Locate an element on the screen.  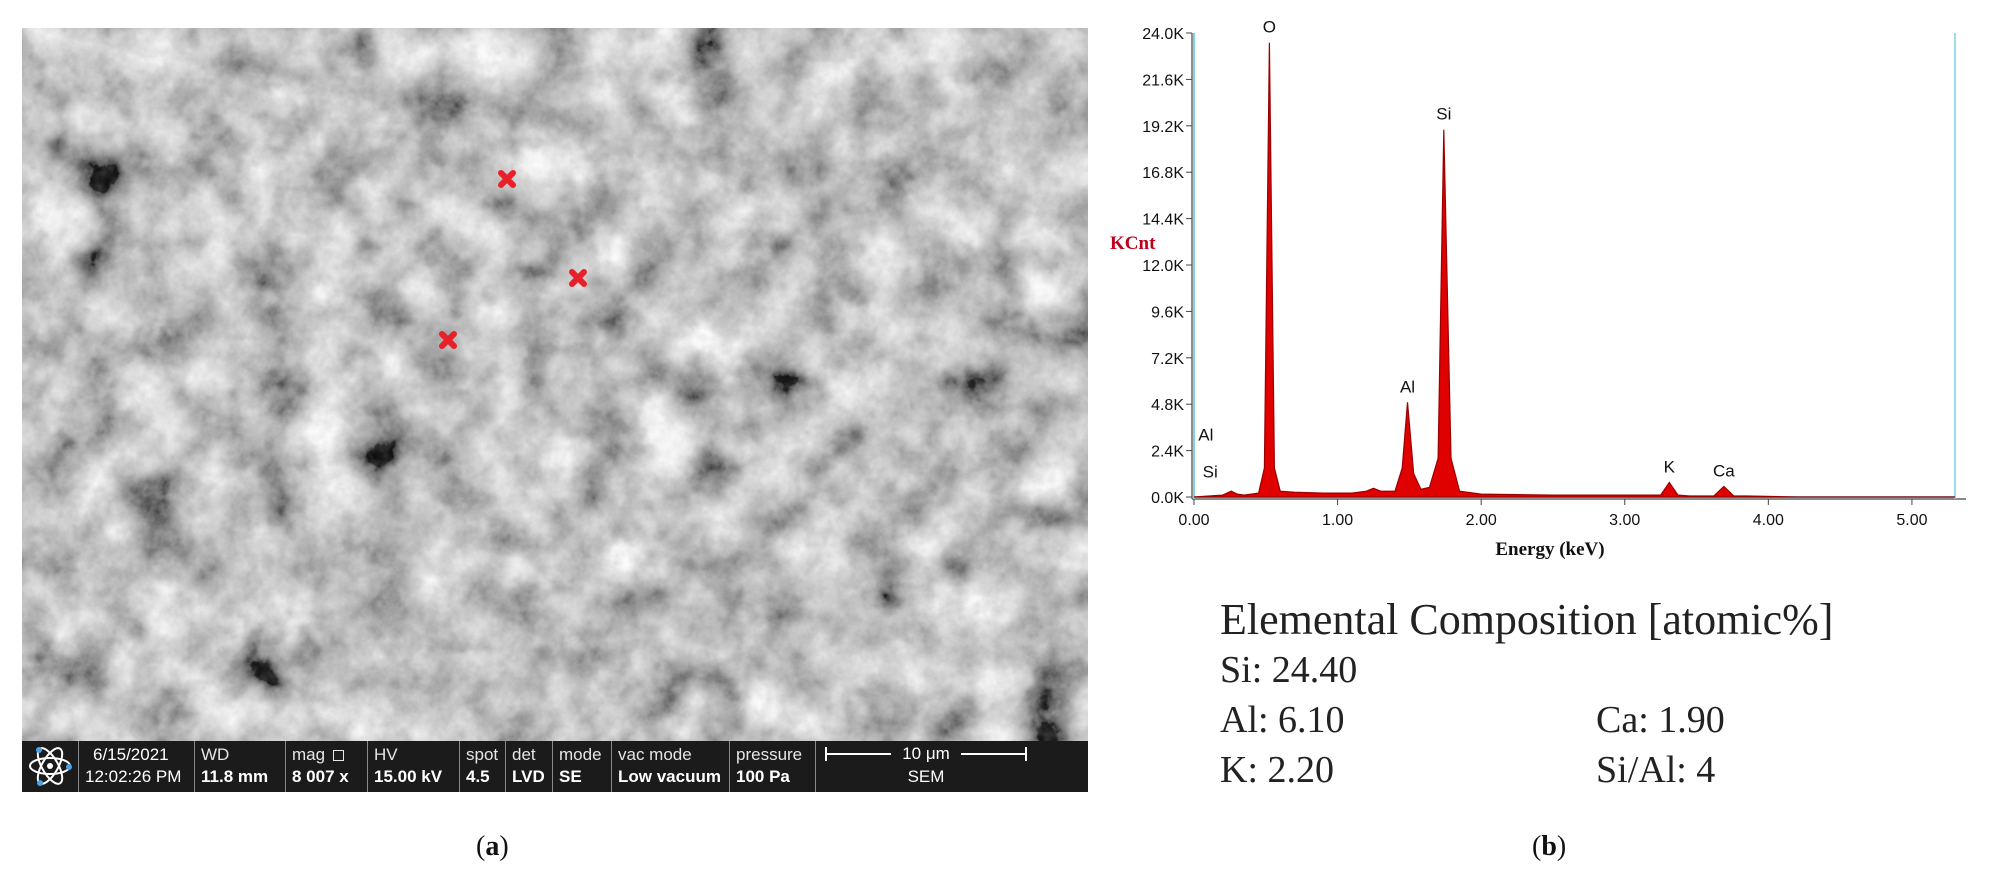
panel-label-a: (a) is located at coordinates (492, 846).